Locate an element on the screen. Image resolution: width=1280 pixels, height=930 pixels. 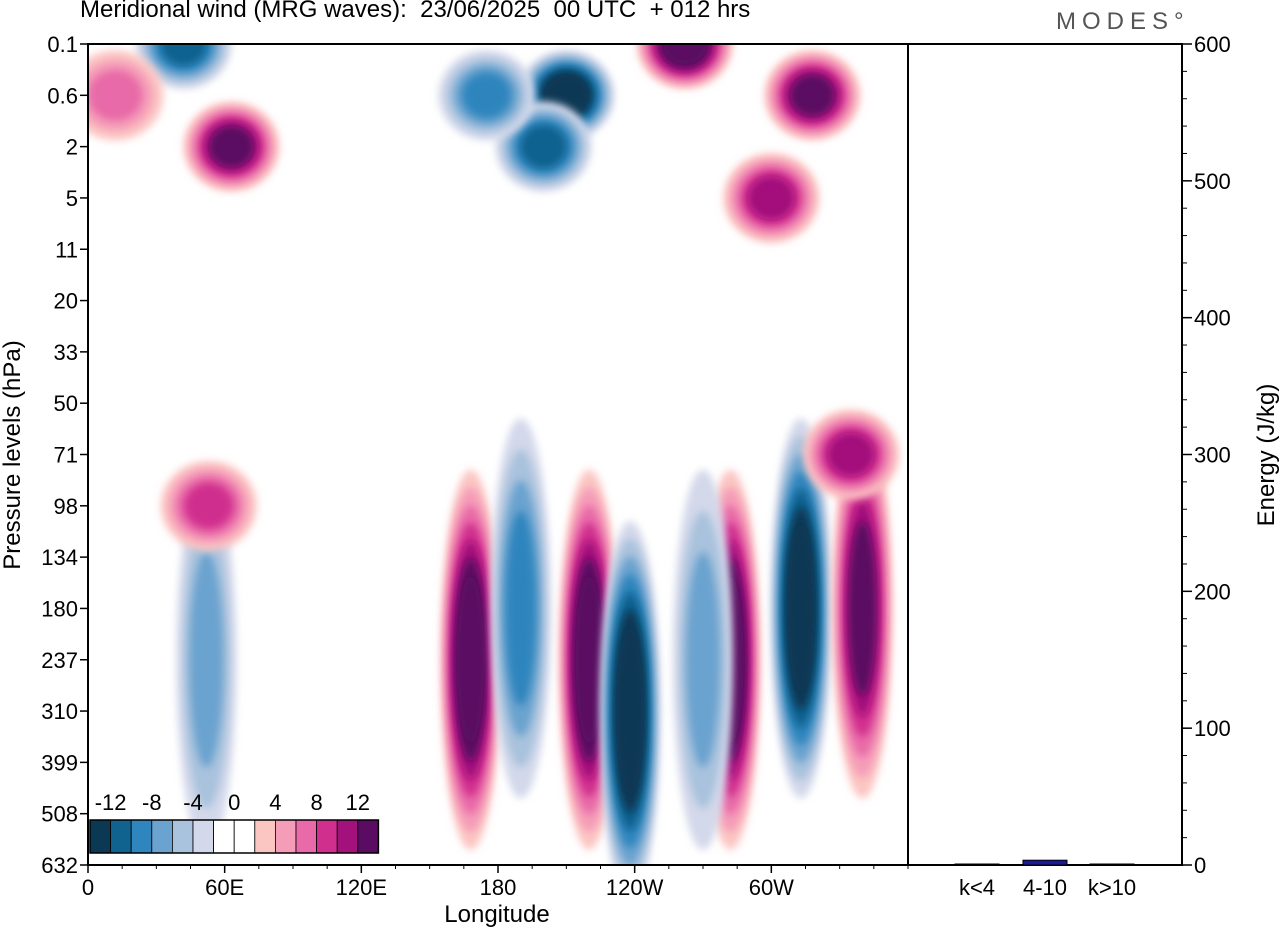
y-tick-label: 134 is located at coordinates (59, 557).